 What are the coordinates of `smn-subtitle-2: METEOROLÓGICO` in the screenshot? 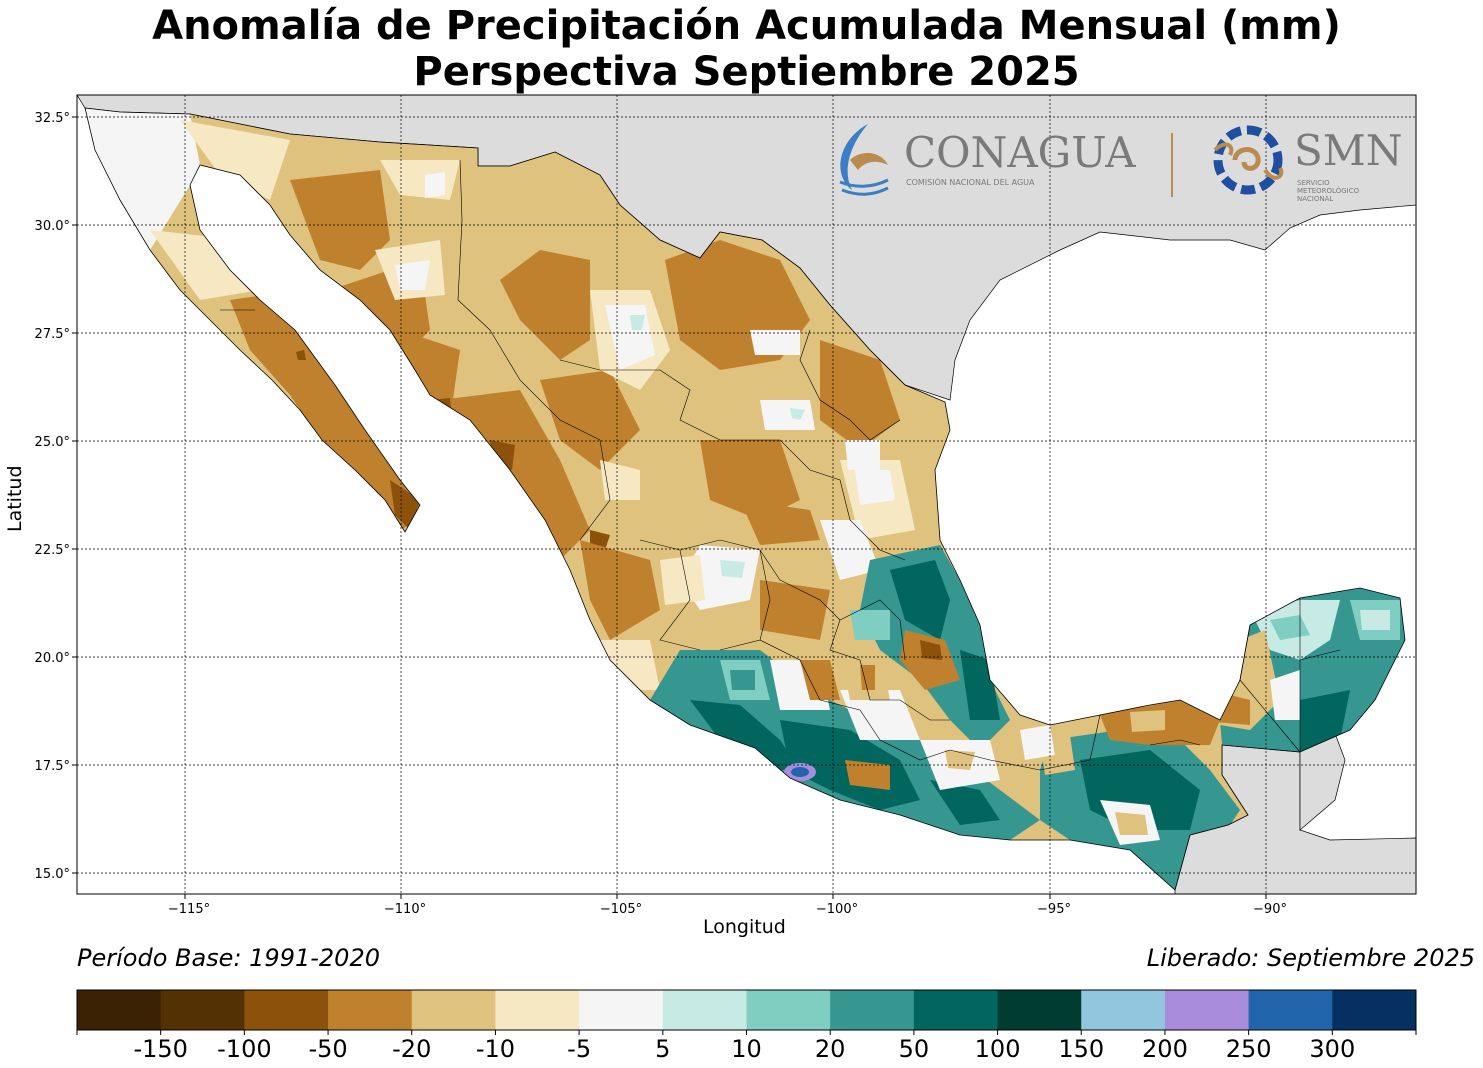 It's located at (1328, 190).